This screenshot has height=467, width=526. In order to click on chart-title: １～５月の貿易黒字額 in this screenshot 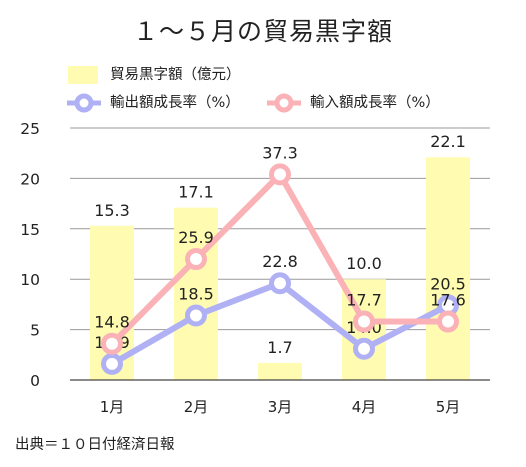, I will do `click(262, 31)`.